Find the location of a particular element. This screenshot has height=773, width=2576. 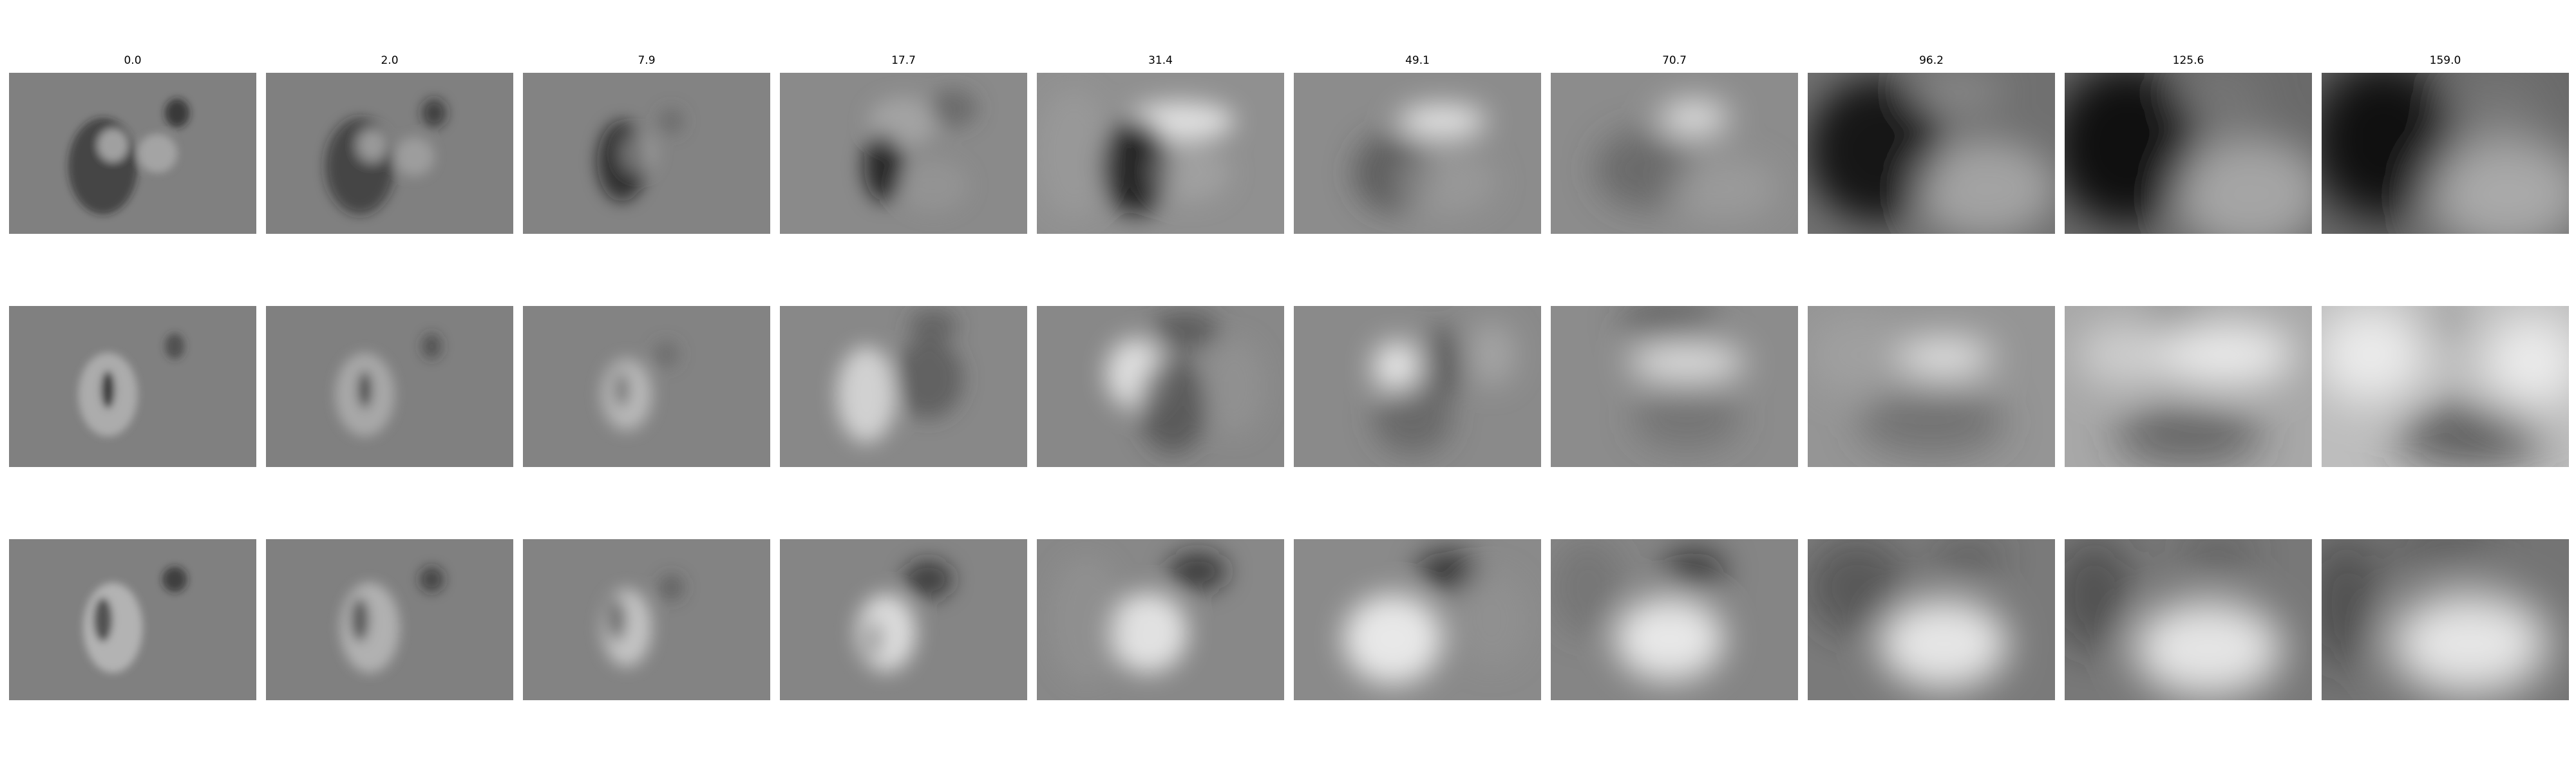

panel-r0-c8 is located at coordinates (2188, 153).